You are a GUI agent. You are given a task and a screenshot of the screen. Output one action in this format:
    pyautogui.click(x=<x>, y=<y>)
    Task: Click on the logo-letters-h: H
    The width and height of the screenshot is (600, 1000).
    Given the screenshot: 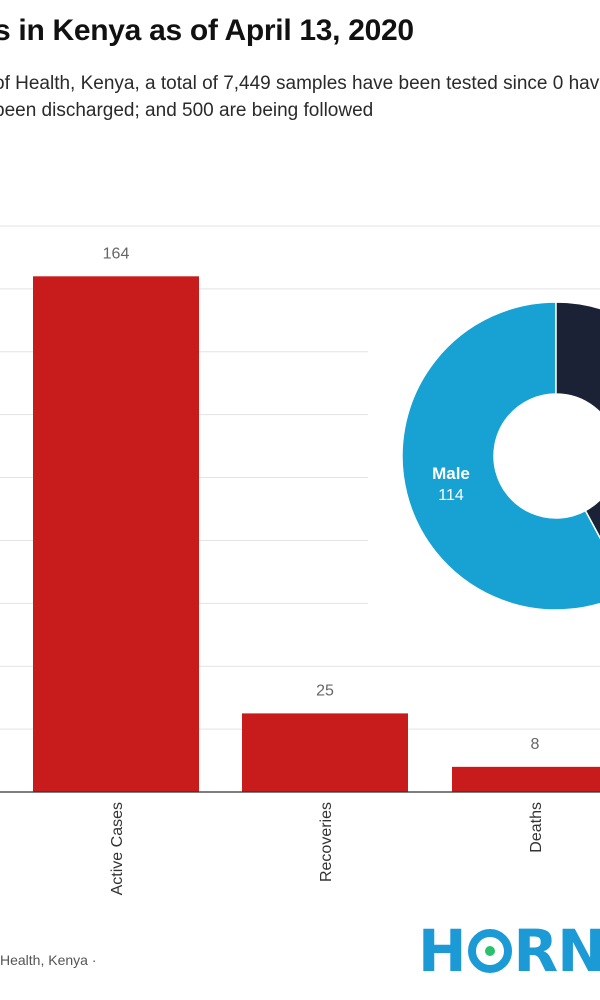 What is the action you would take?
    pyautogui.click(x=442, y=951)
    